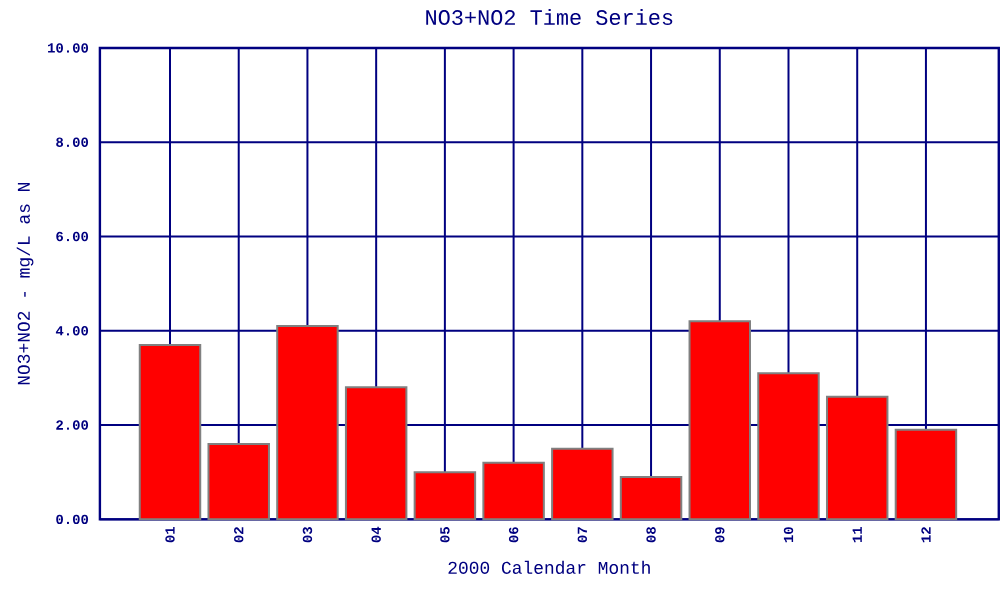 Image resolution: width=1000 pixels, height=600 pixels. What do you see at coordinates (549, 17) in the screenshot?
I see `chart-title: NO3+NO2 Time Series` at bounding box center [549, 17].